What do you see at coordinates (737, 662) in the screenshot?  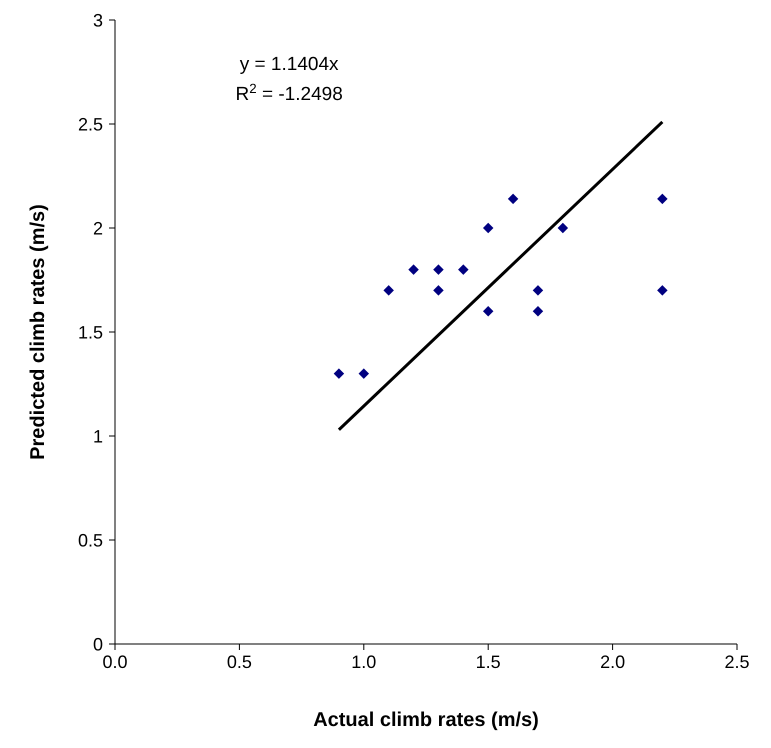 I see `x-tick-label: 2.5` at bounding box center [737, 662].